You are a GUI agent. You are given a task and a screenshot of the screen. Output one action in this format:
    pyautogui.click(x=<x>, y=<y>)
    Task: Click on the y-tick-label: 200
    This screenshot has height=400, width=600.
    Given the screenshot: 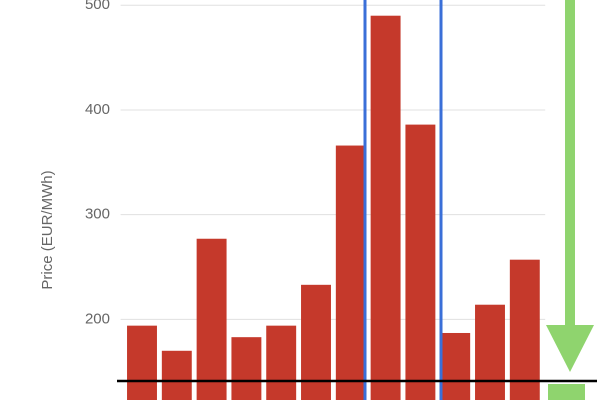 What is the action you would take?
    pyautogui.click(x=97, y=318)
    